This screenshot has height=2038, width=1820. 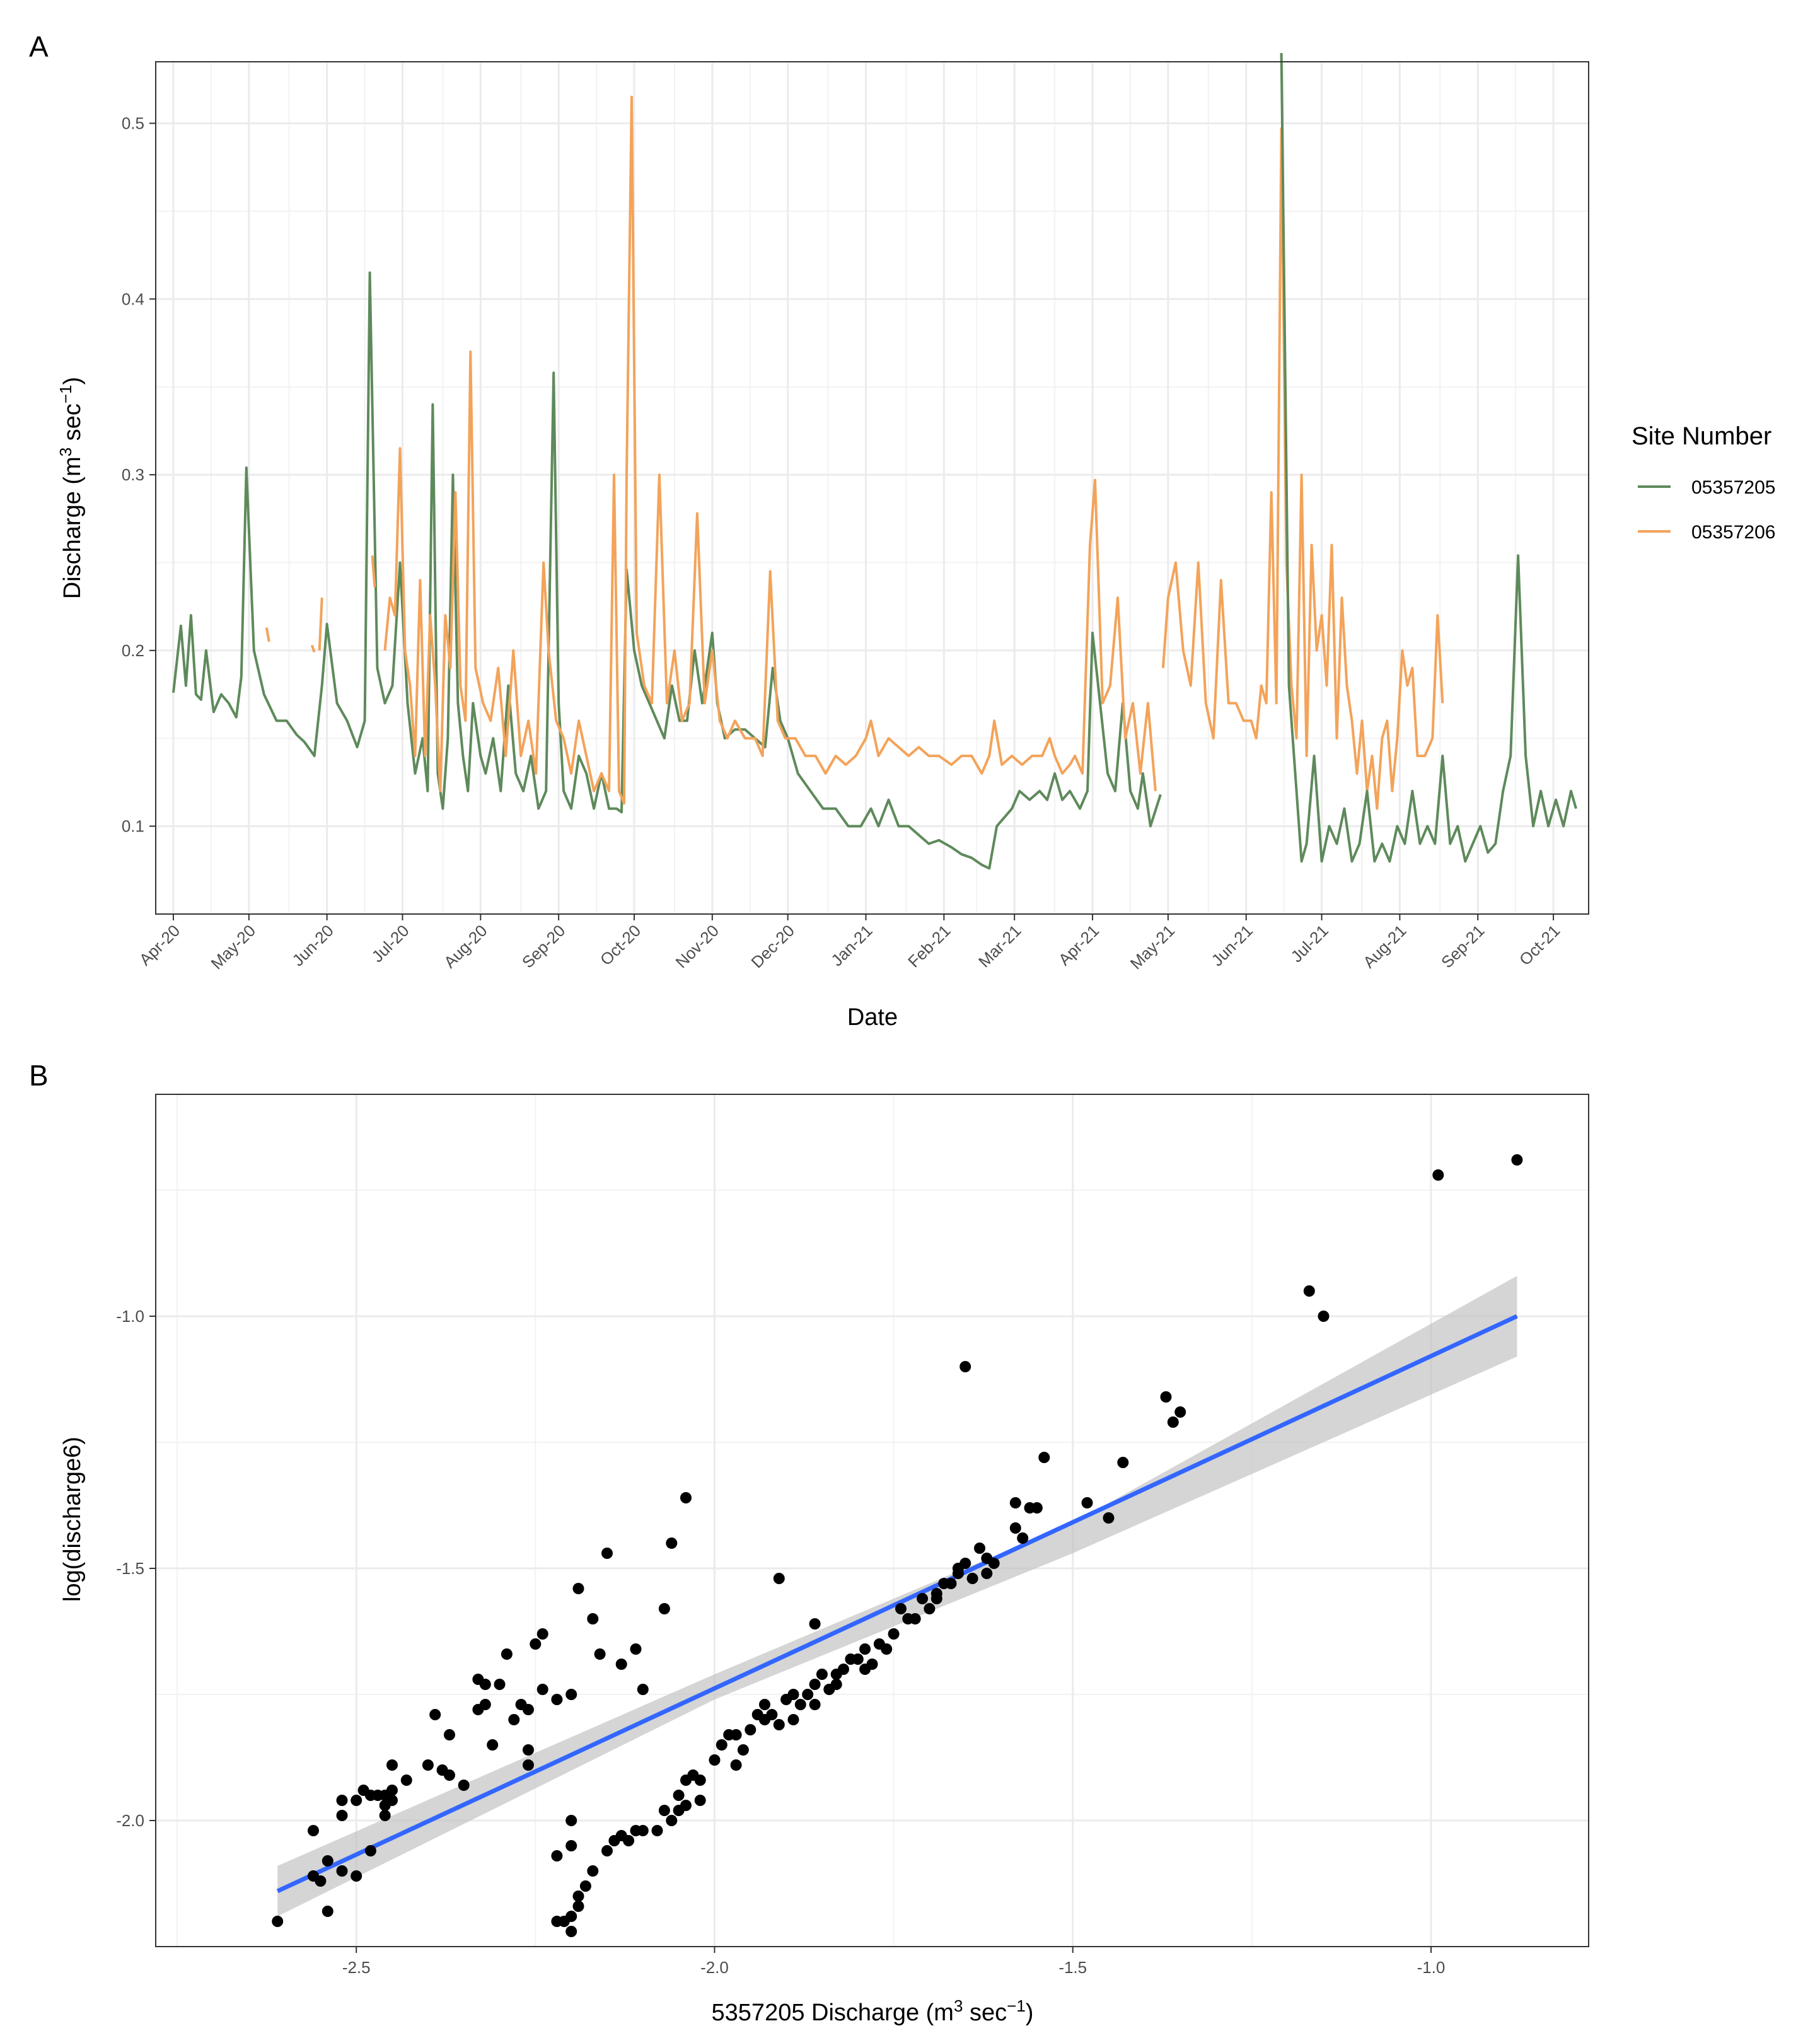 What do you see at coordinates (714, 1967) in the screenshot?
I see `x-tick-label: -2.0` at bounding box center [714, 1967].